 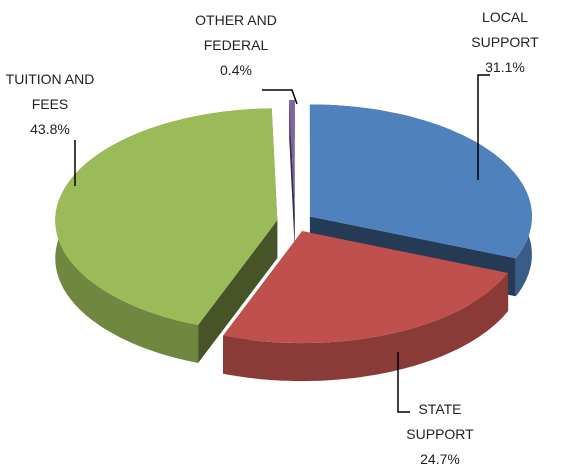 What do you see at coordinates (505, 29) in the screenshot?
I see `category-name: LOCAL SUPPORT` at bounding box center [505, 29].